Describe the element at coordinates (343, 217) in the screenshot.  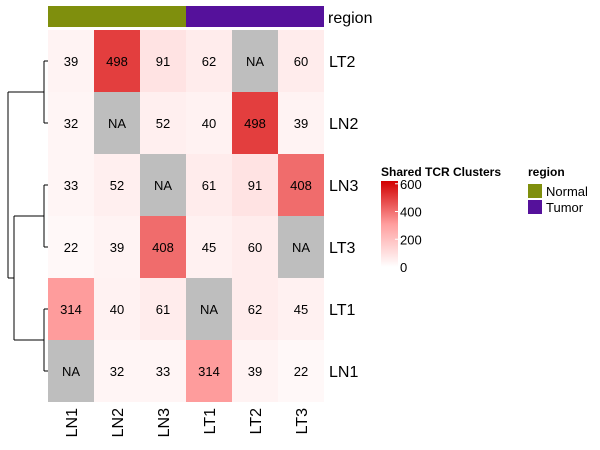
I see `row-labels: LT2 LN2 LN3 LT3 LT1 LN1` at that location.